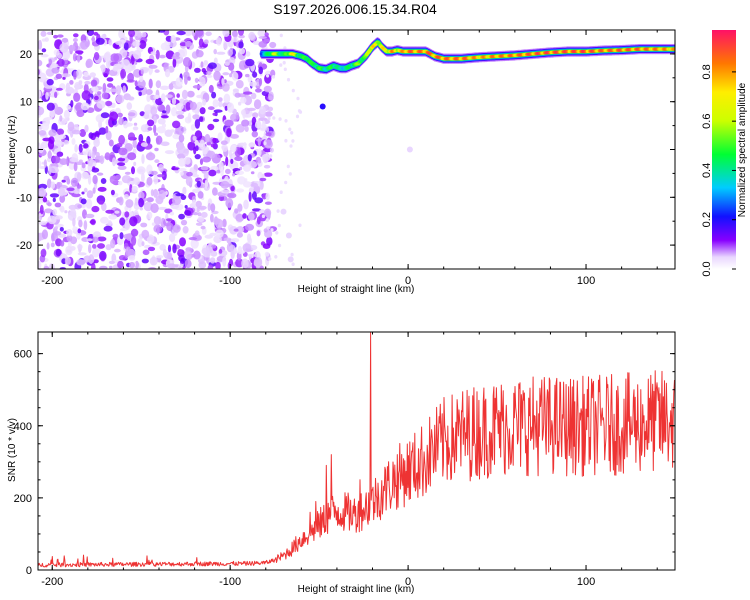 This screenshot has width=750, height=600. Describe the element at coordinates (283, 211) in the screenshot. I see `spectral-blob` at that location.